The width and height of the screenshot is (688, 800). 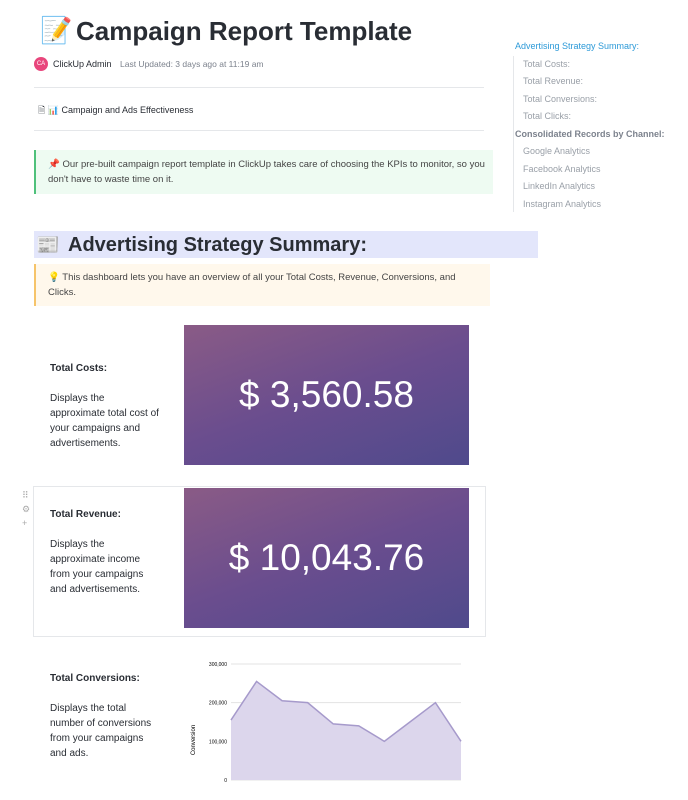 What do you see at coordinates (562, 203) in the screenshot?
I see `toc-item: Instagram Analytics` at bounding box center [562, 203].